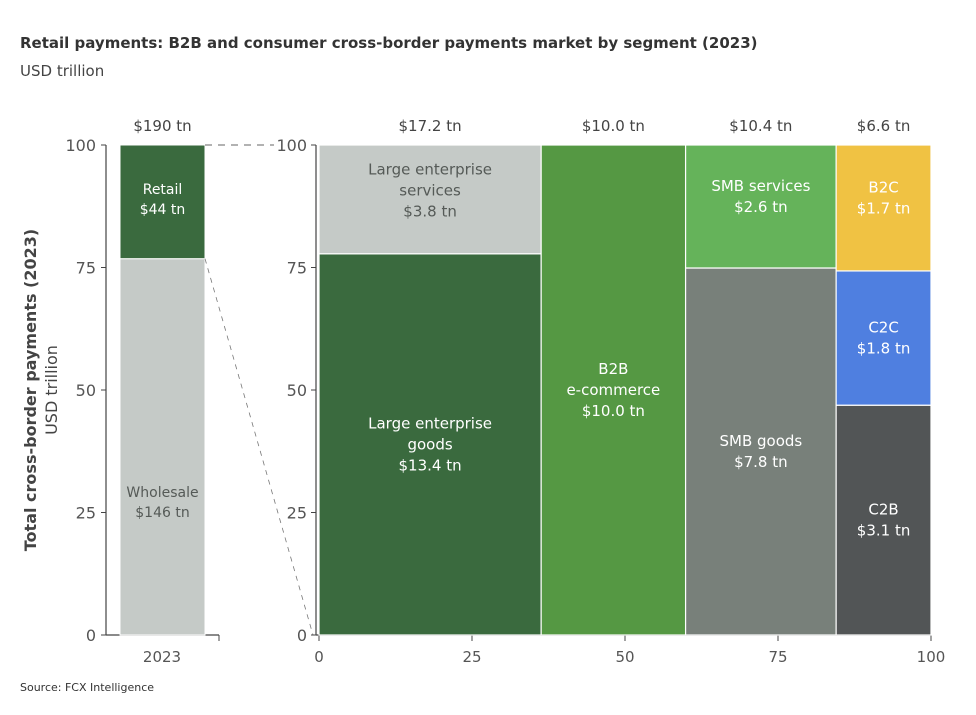 This screenshot has height=715, width=976. Describe the element at coordinates (297, 268) in the screenshot. I see `right-y-tick-label: 75` at that location.